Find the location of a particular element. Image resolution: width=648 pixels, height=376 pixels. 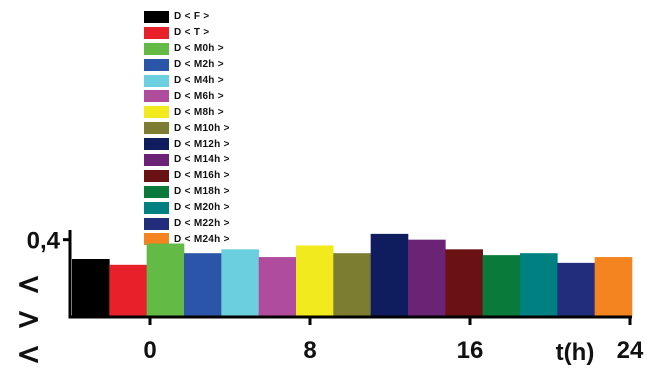

legend-item: D < M8h > is located at coordinates (187, 112).